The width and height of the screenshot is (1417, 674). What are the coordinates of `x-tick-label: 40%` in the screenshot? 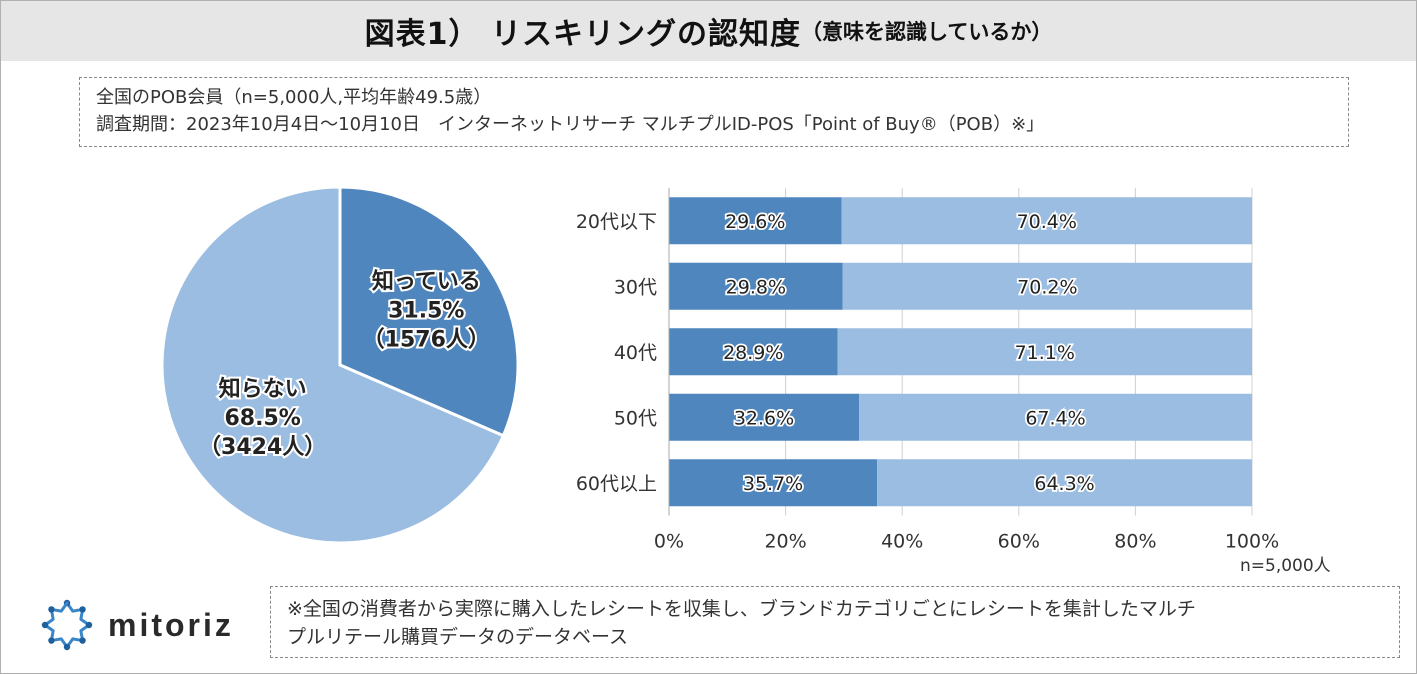 It's located at (902, 541).